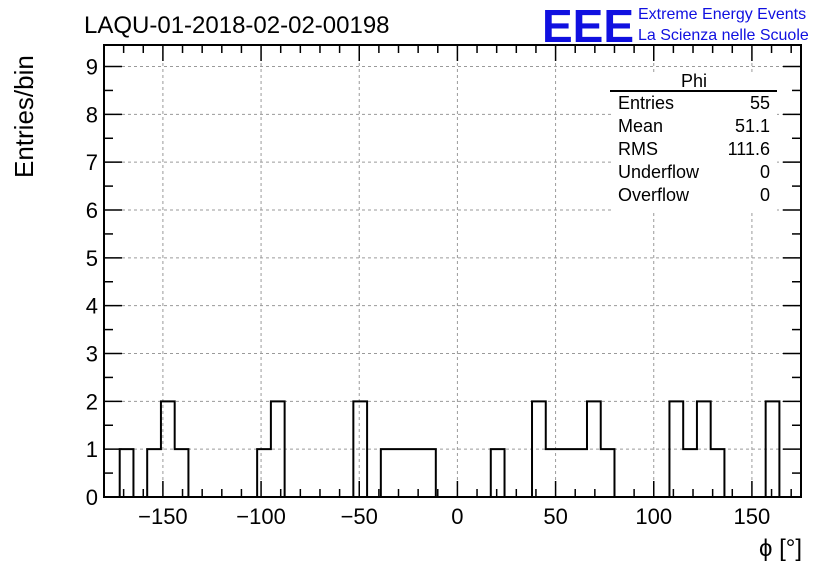 The height and width of the screenshot is (572, 836). What do you see at coordinates (92, 449) in the screenshot?
I see `y-tick-label: 1` at bounding box center [92, 449].